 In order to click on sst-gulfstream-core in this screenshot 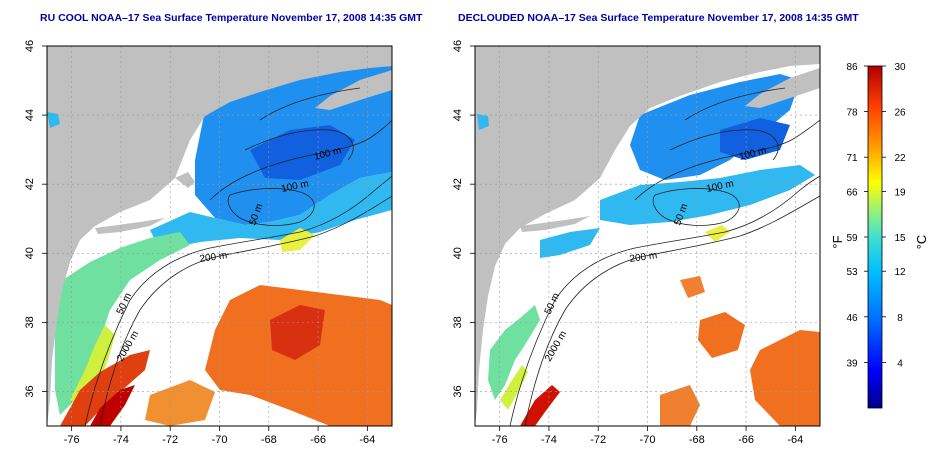, I will do `click(112, 405)`.